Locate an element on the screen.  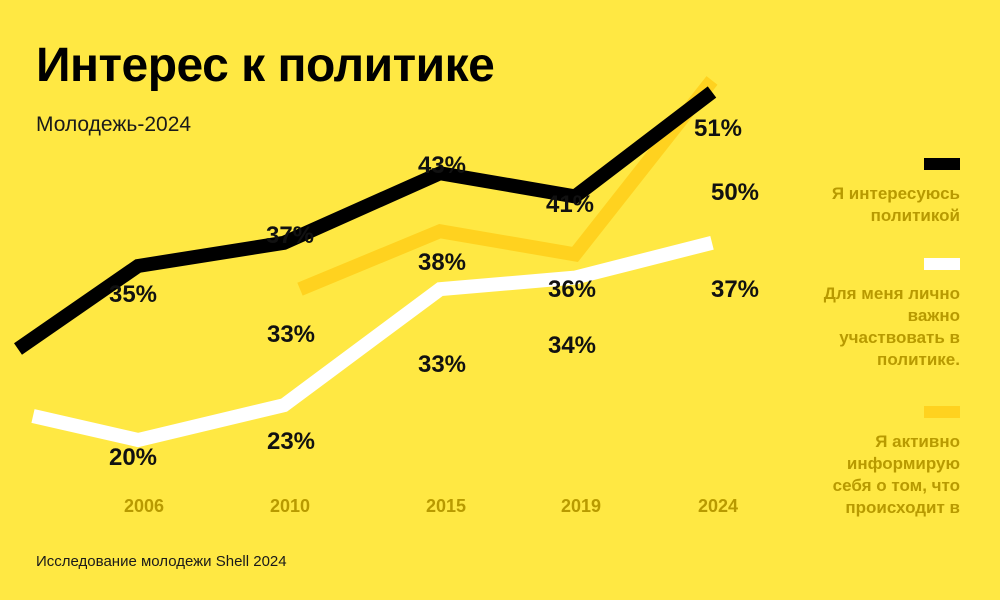
data-label-s2-2015: 38% is located at coordinates (442, 262).